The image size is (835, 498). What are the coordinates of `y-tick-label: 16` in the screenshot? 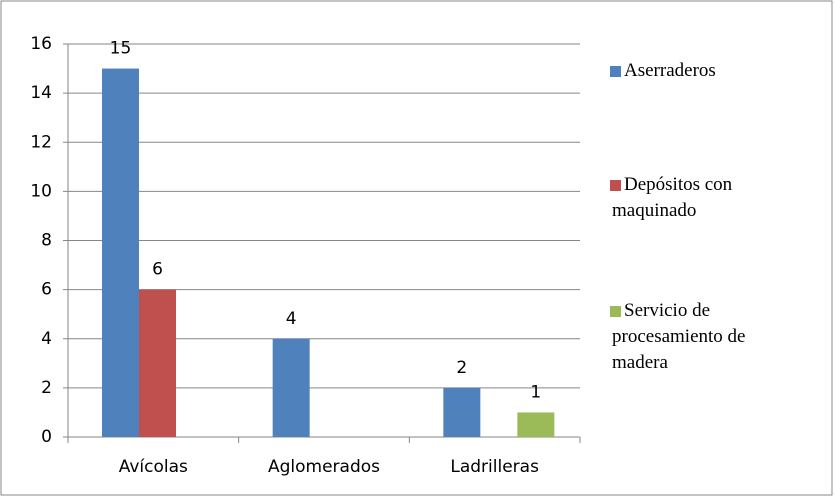 It's located at (41, 44).